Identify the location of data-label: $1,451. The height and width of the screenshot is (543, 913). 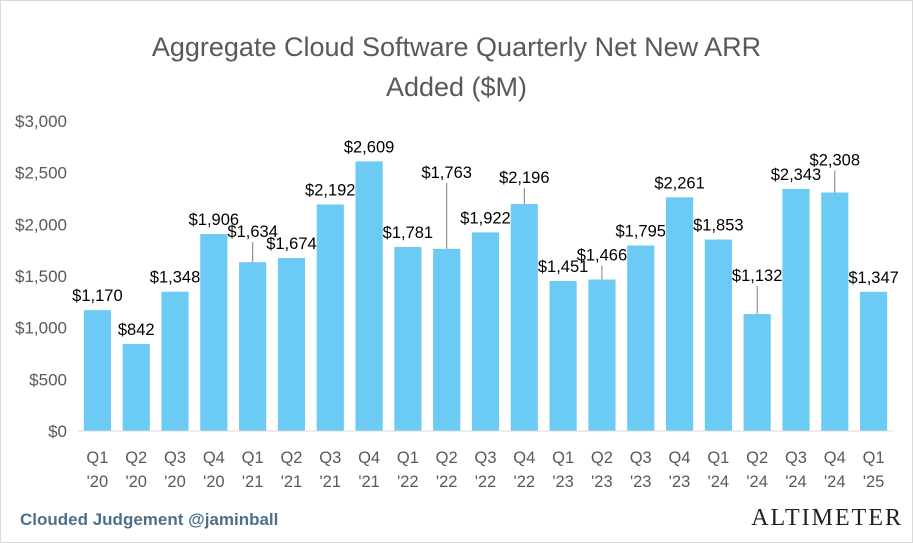
(563, 267).